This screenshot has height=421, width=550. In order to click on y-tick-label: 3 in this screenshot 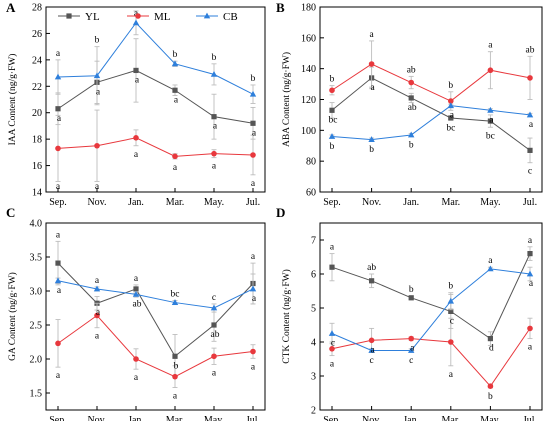, I will do `click(313, 377)`.